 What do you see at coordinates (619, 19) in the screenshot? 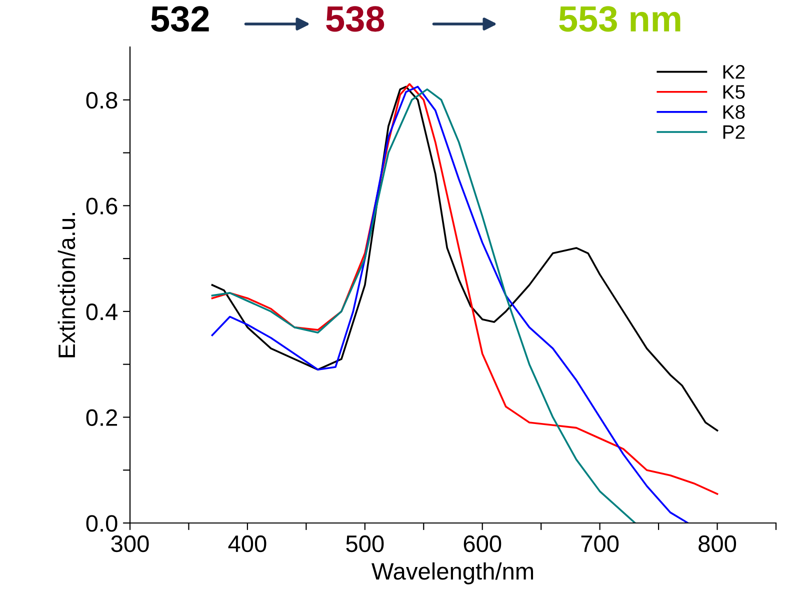
I see `text: 553 nm` at bounding box center [619, 19].